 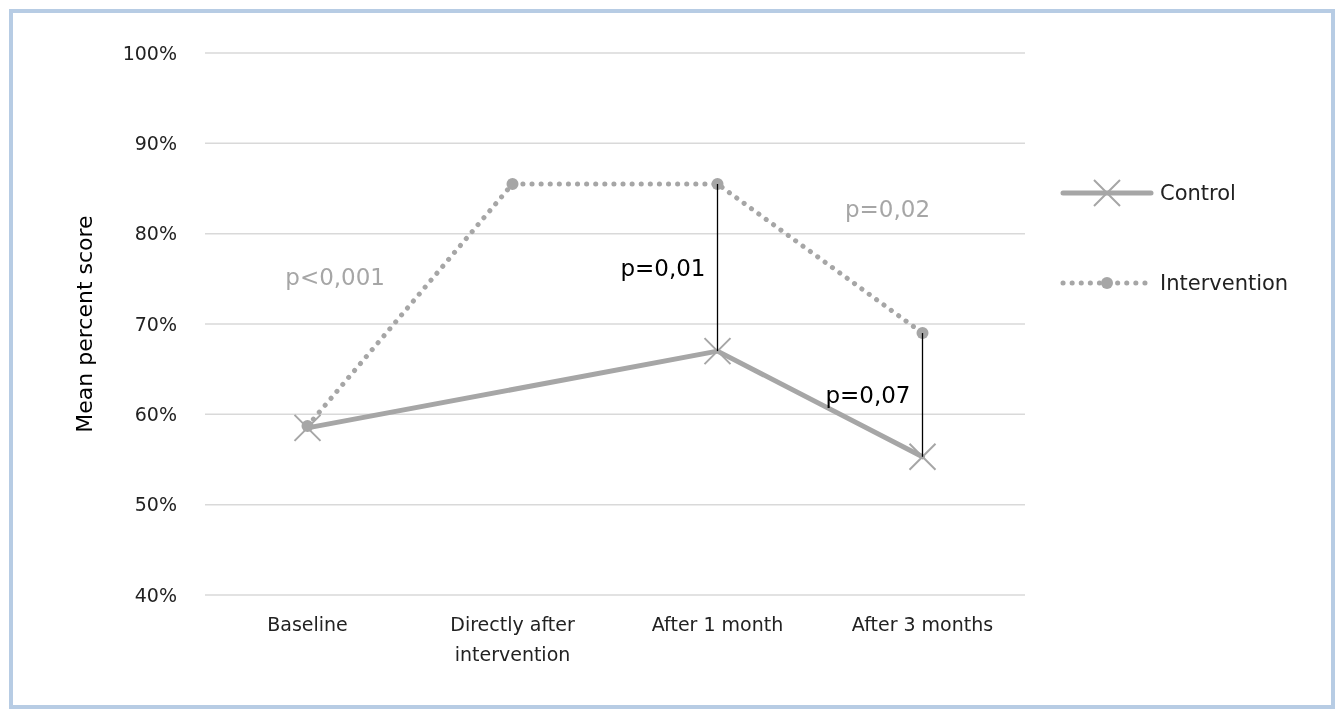 I want to click on annotation: p=0,01, so click(x=663, y=267).